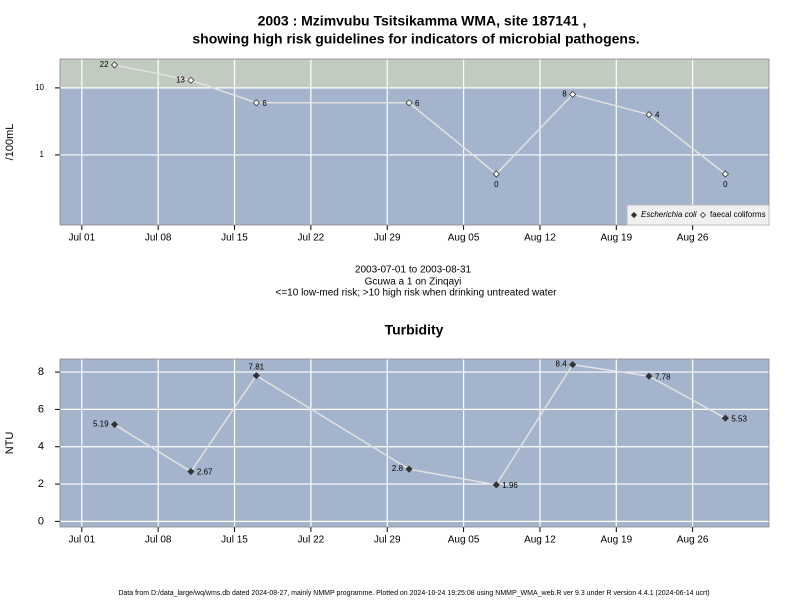  What do you see at coordinates (101, 424) in the screenshot?
I see `data-label: 5.19` at bounding box center [101, 424].